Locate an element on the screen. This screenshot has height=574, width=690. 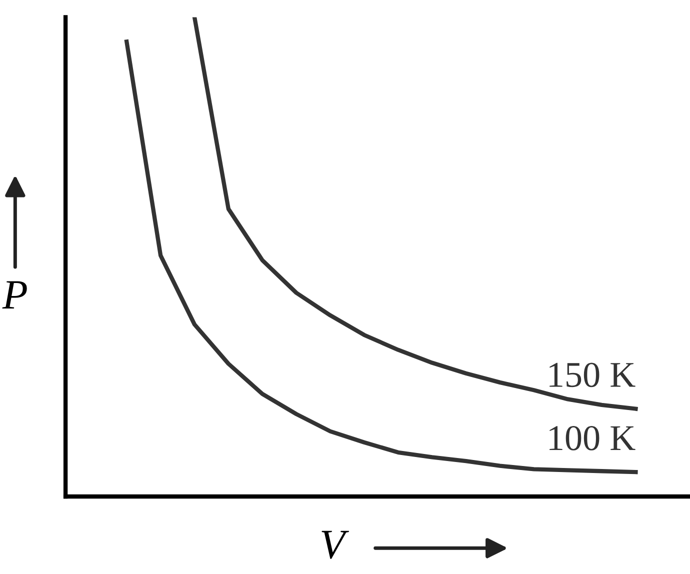
y-axis-title: P is located at coordinates (14, 294).